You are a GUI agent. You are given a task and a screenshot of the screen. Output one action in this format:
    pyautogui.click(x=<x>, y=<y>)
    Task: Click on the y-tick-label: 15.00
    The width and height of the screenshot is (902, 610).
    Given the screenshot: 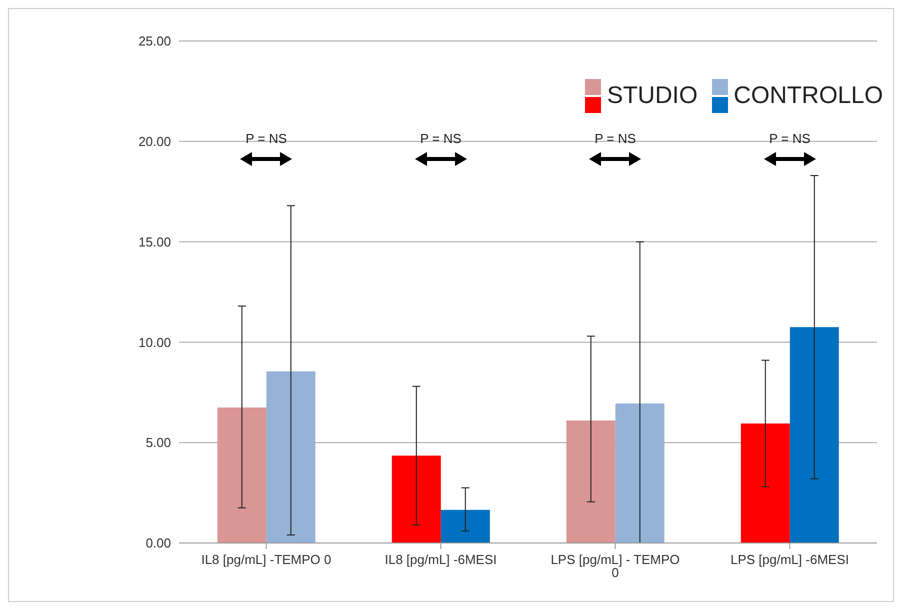 What is the action you would take?
    pyautogui.click(x=154, y=242)
    